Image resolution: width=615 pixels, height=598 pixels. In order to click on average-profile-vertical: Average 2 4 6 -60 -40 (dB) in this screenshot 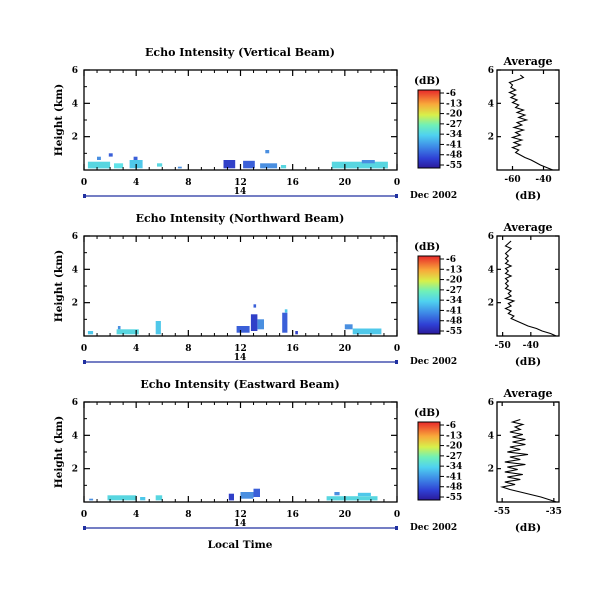, I will do `click(524, 128)`.